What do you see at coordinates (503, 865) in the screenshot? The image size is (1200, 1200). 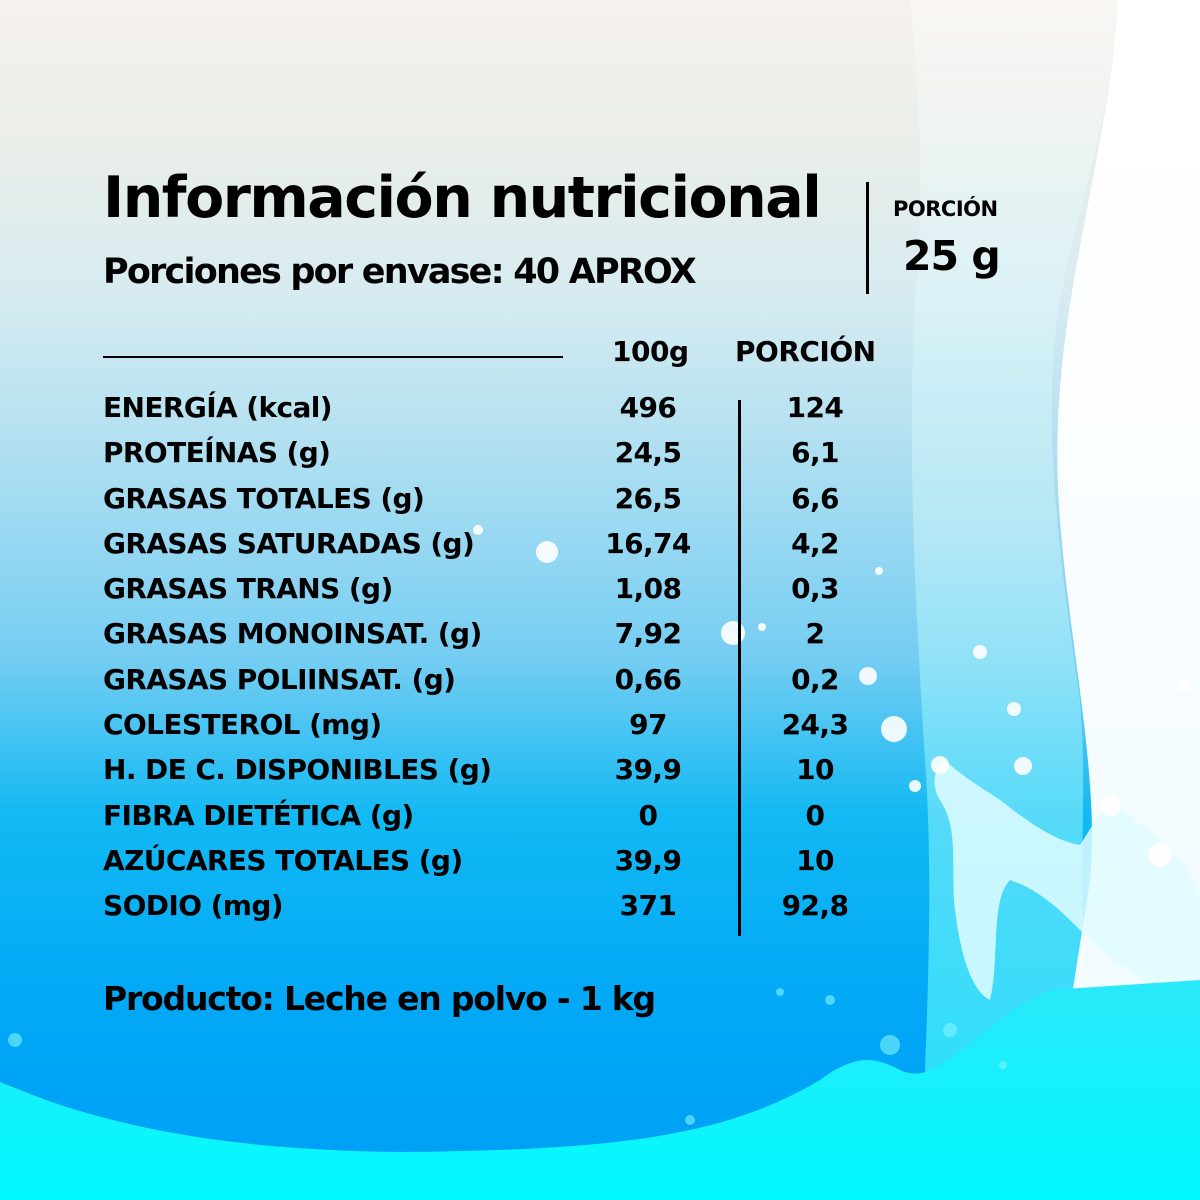 I see `table-row: AZÚCARES TOTALES (g) 39,9 10` at bounding box center [503, 865].